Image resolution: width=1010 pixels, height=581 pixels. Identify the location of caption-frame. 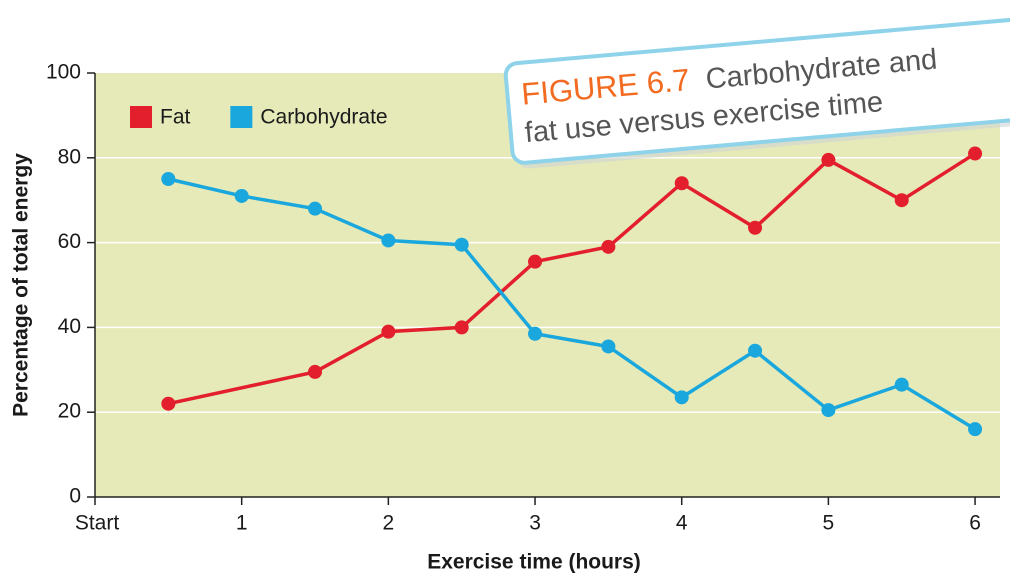
(756, 91).